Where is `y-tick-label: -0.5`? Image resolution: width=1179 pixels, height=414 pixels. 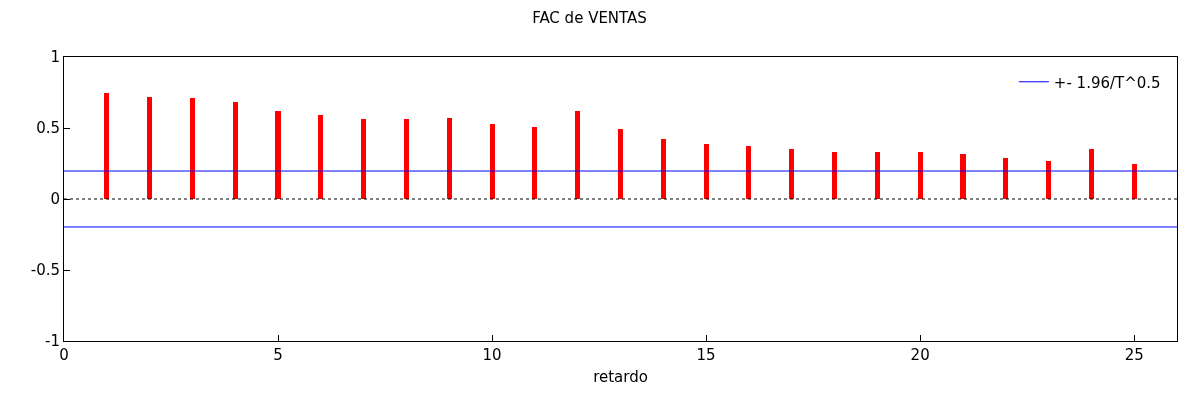 y-tick-label: -0.5 is located at coordinates (45, 270).